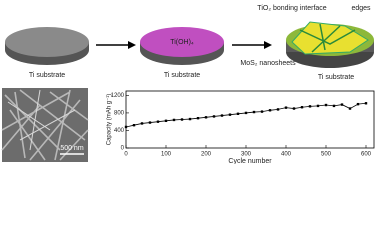 Image resolution: width=378 pixels, height=240 pixels. Describe the element at coordinates (47, 46) in the screenshot. I see `ti-disk` at that location.